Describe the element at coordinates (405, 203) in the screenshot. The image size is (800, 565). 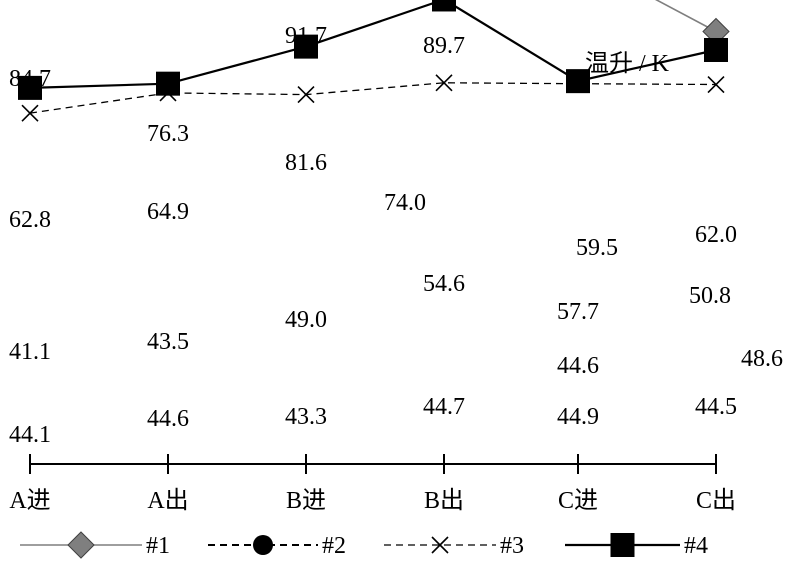
I see `data-label-s2-p4: 74.0` at that location.